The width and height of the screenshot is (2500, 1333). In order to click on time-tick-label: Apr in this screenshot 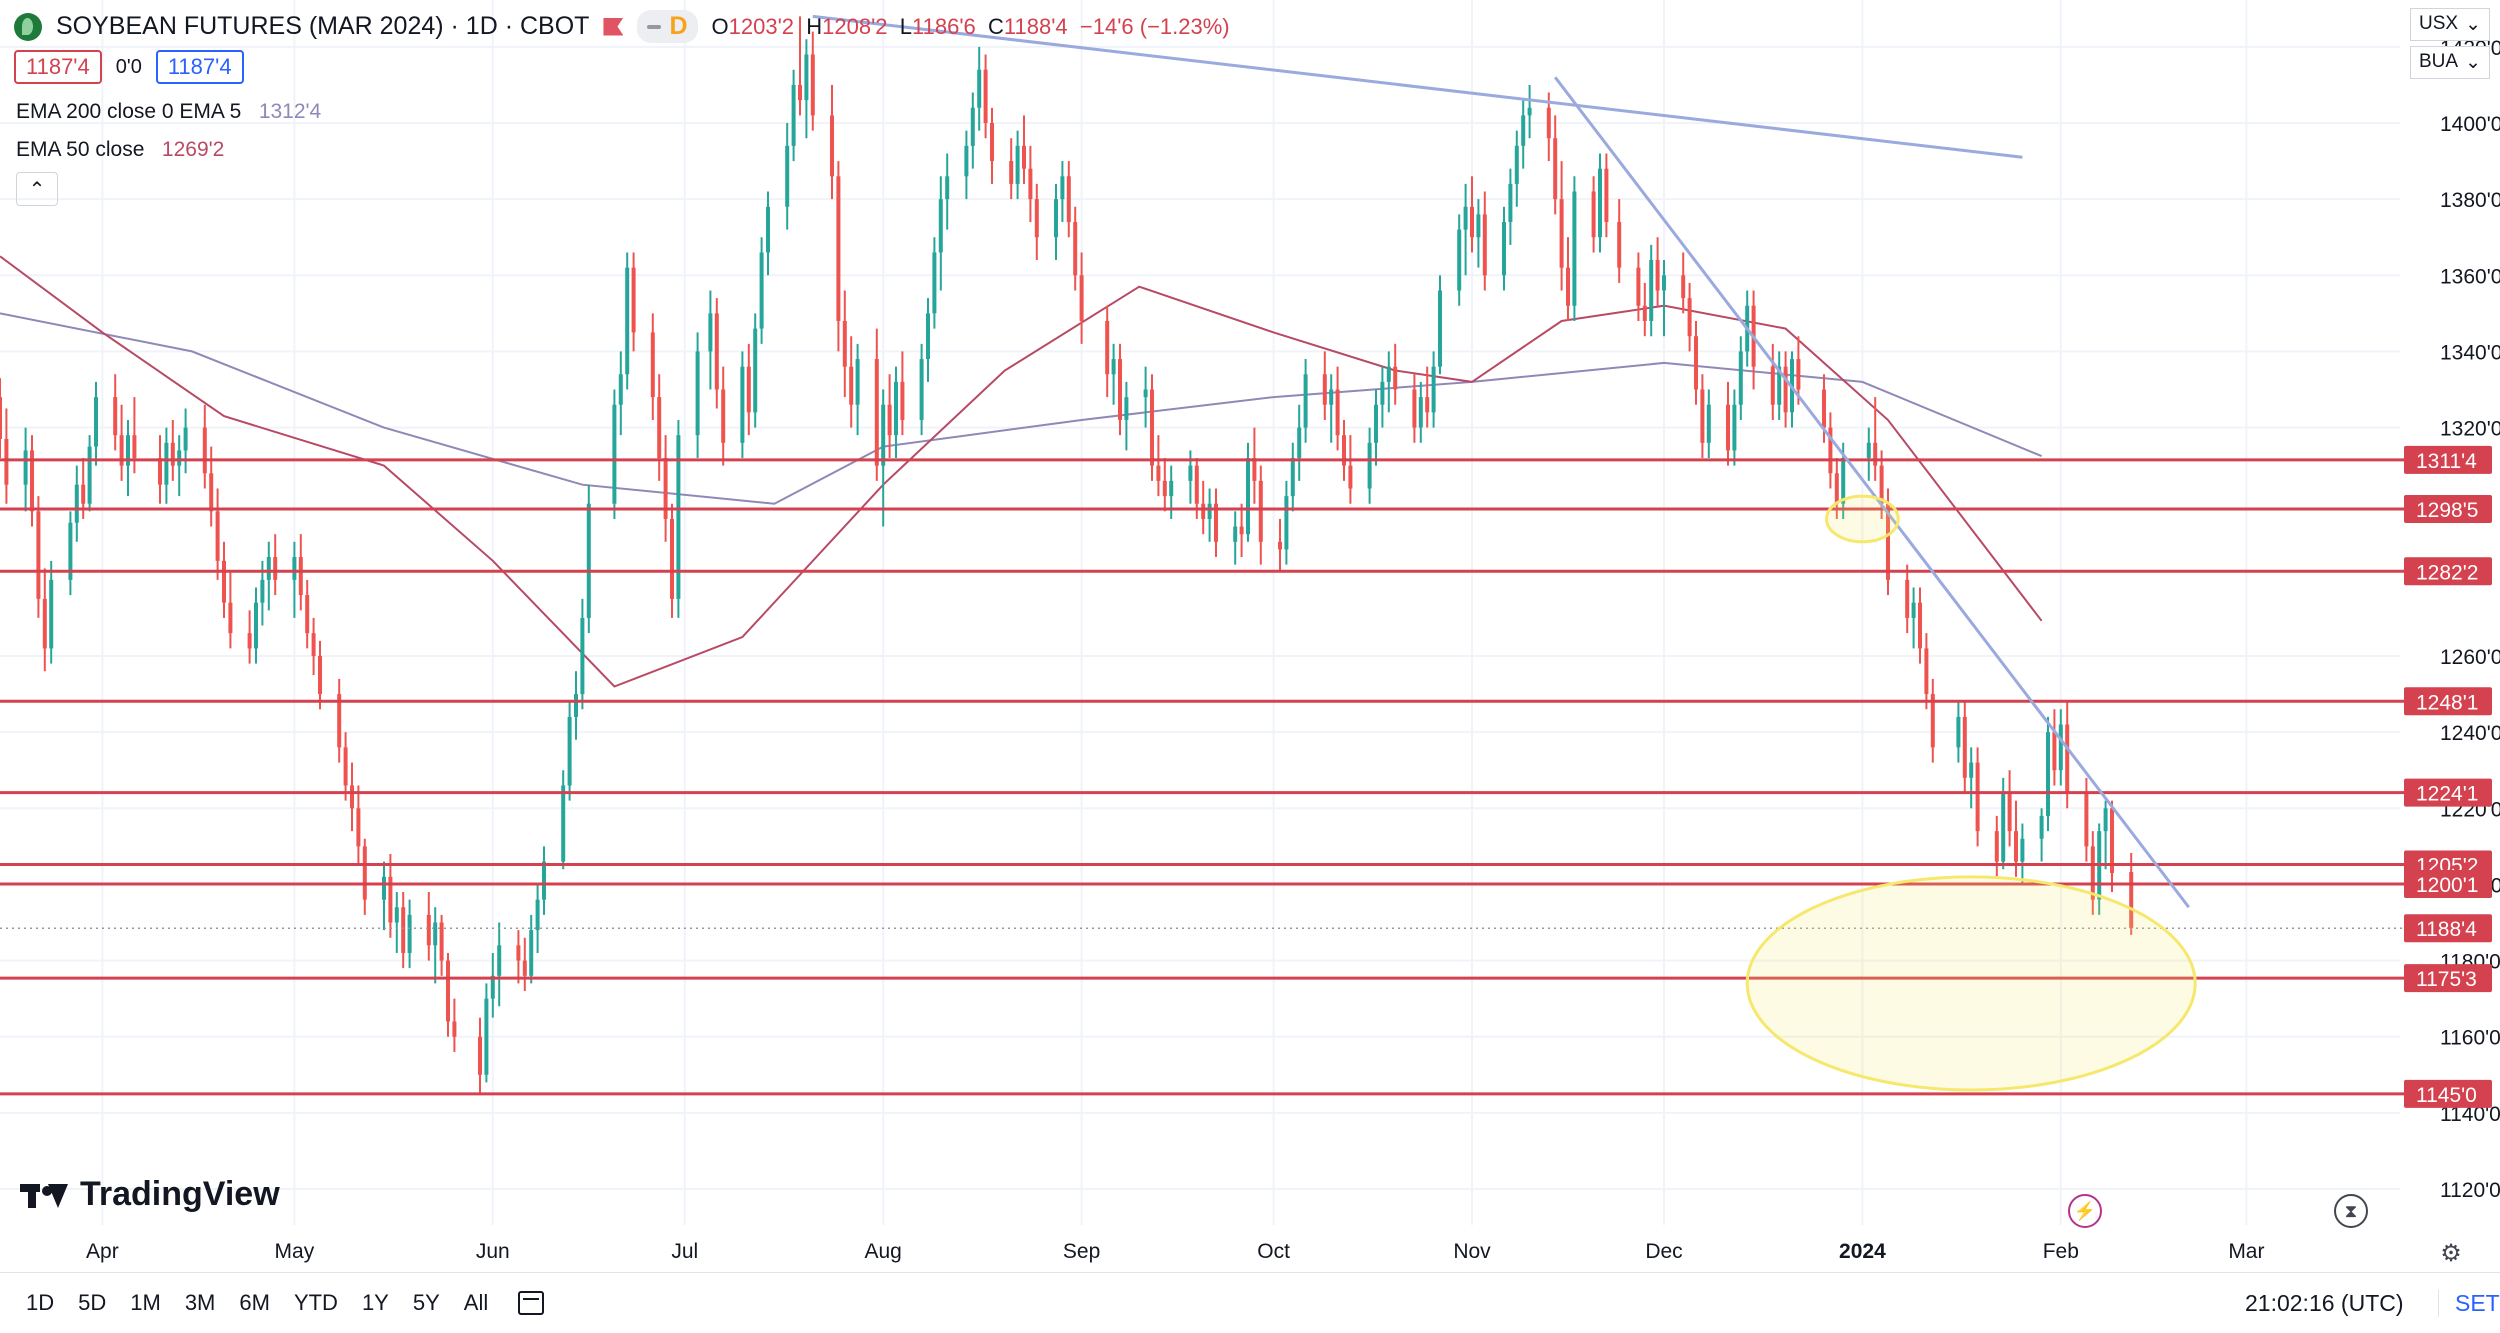, I will do `click(102, 1251)`.